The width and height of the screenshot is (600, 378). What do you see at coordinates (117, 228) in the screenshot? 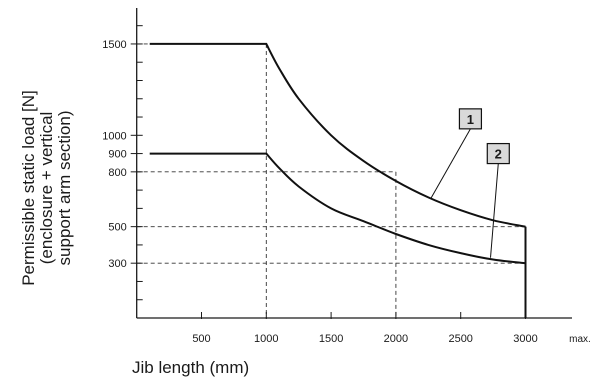
I see `y-tick-label-500: 500` at bounding box center [117, 228].